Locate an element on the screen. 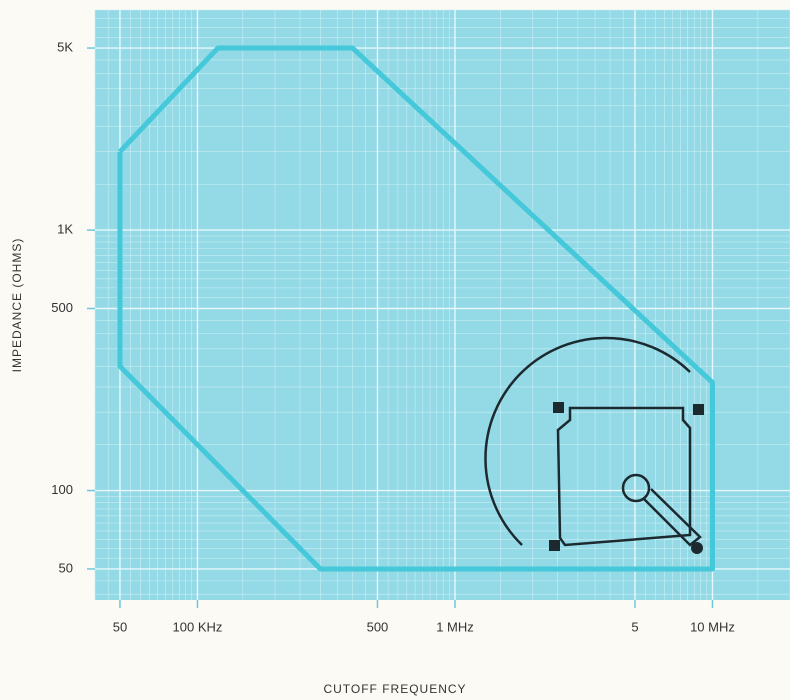 This screenshot has width=790, height=700. x-tick-label: 50 is located at coordinates (120, 626).